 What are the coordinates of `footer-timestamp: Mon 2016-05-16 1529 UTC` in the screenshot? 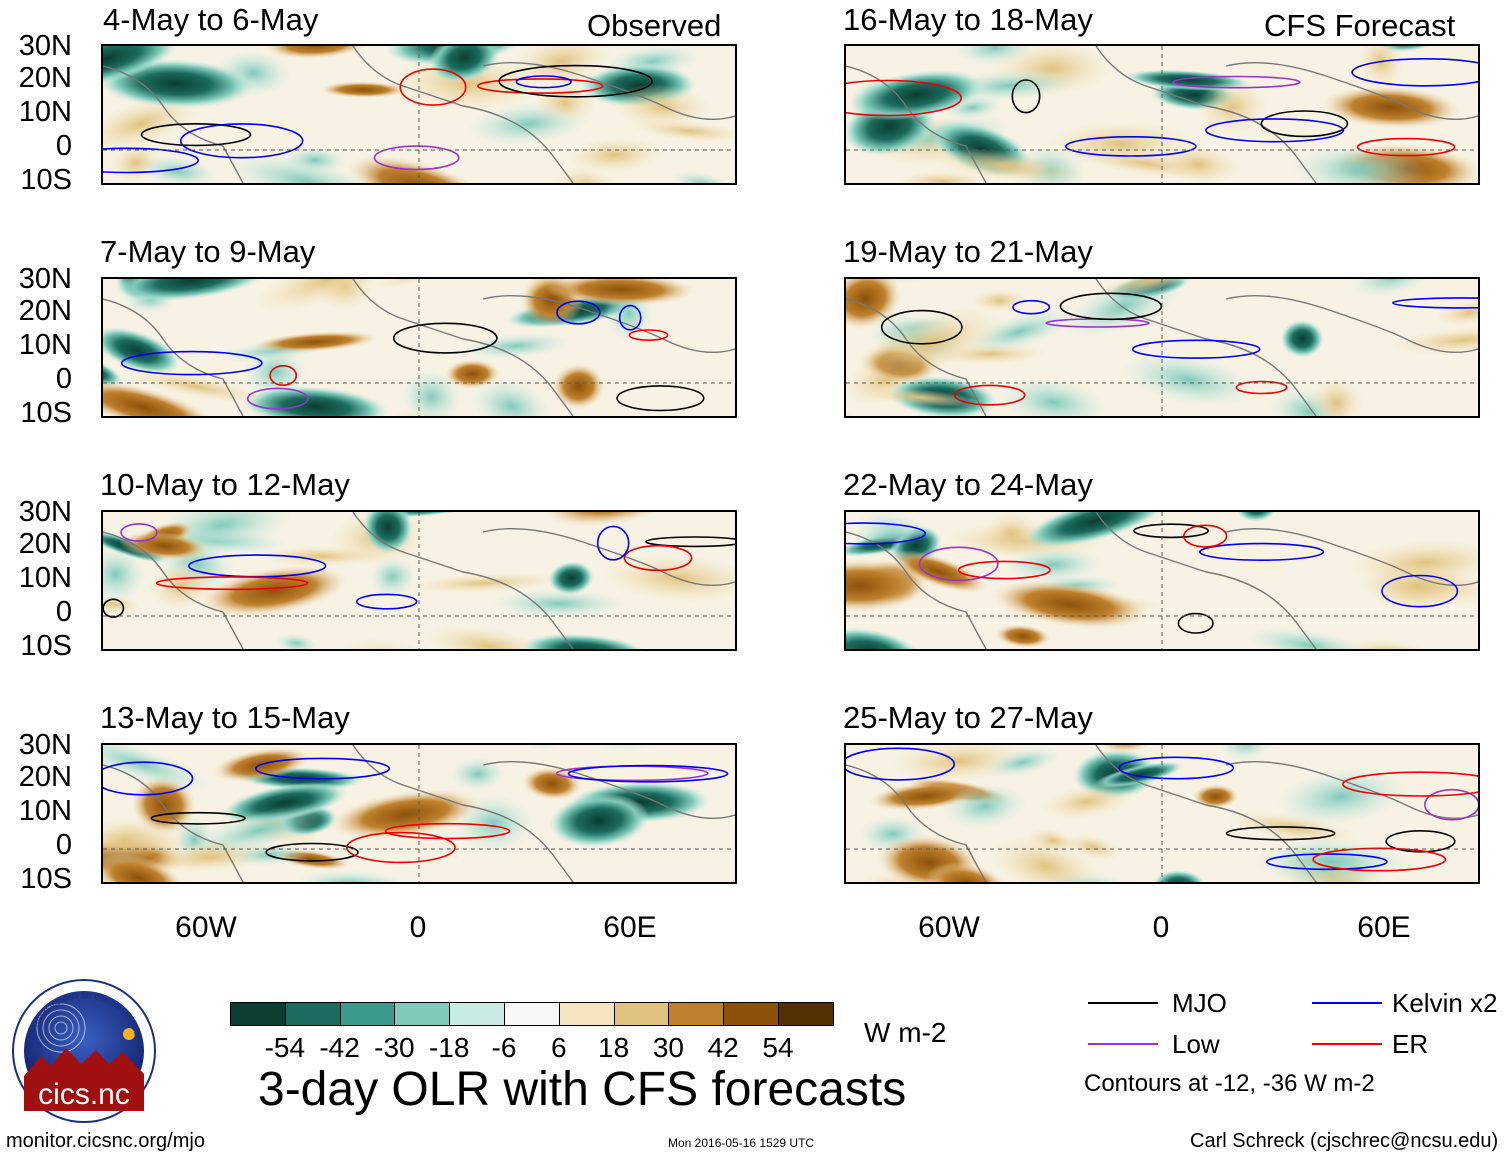 It's located at (741, 1143).